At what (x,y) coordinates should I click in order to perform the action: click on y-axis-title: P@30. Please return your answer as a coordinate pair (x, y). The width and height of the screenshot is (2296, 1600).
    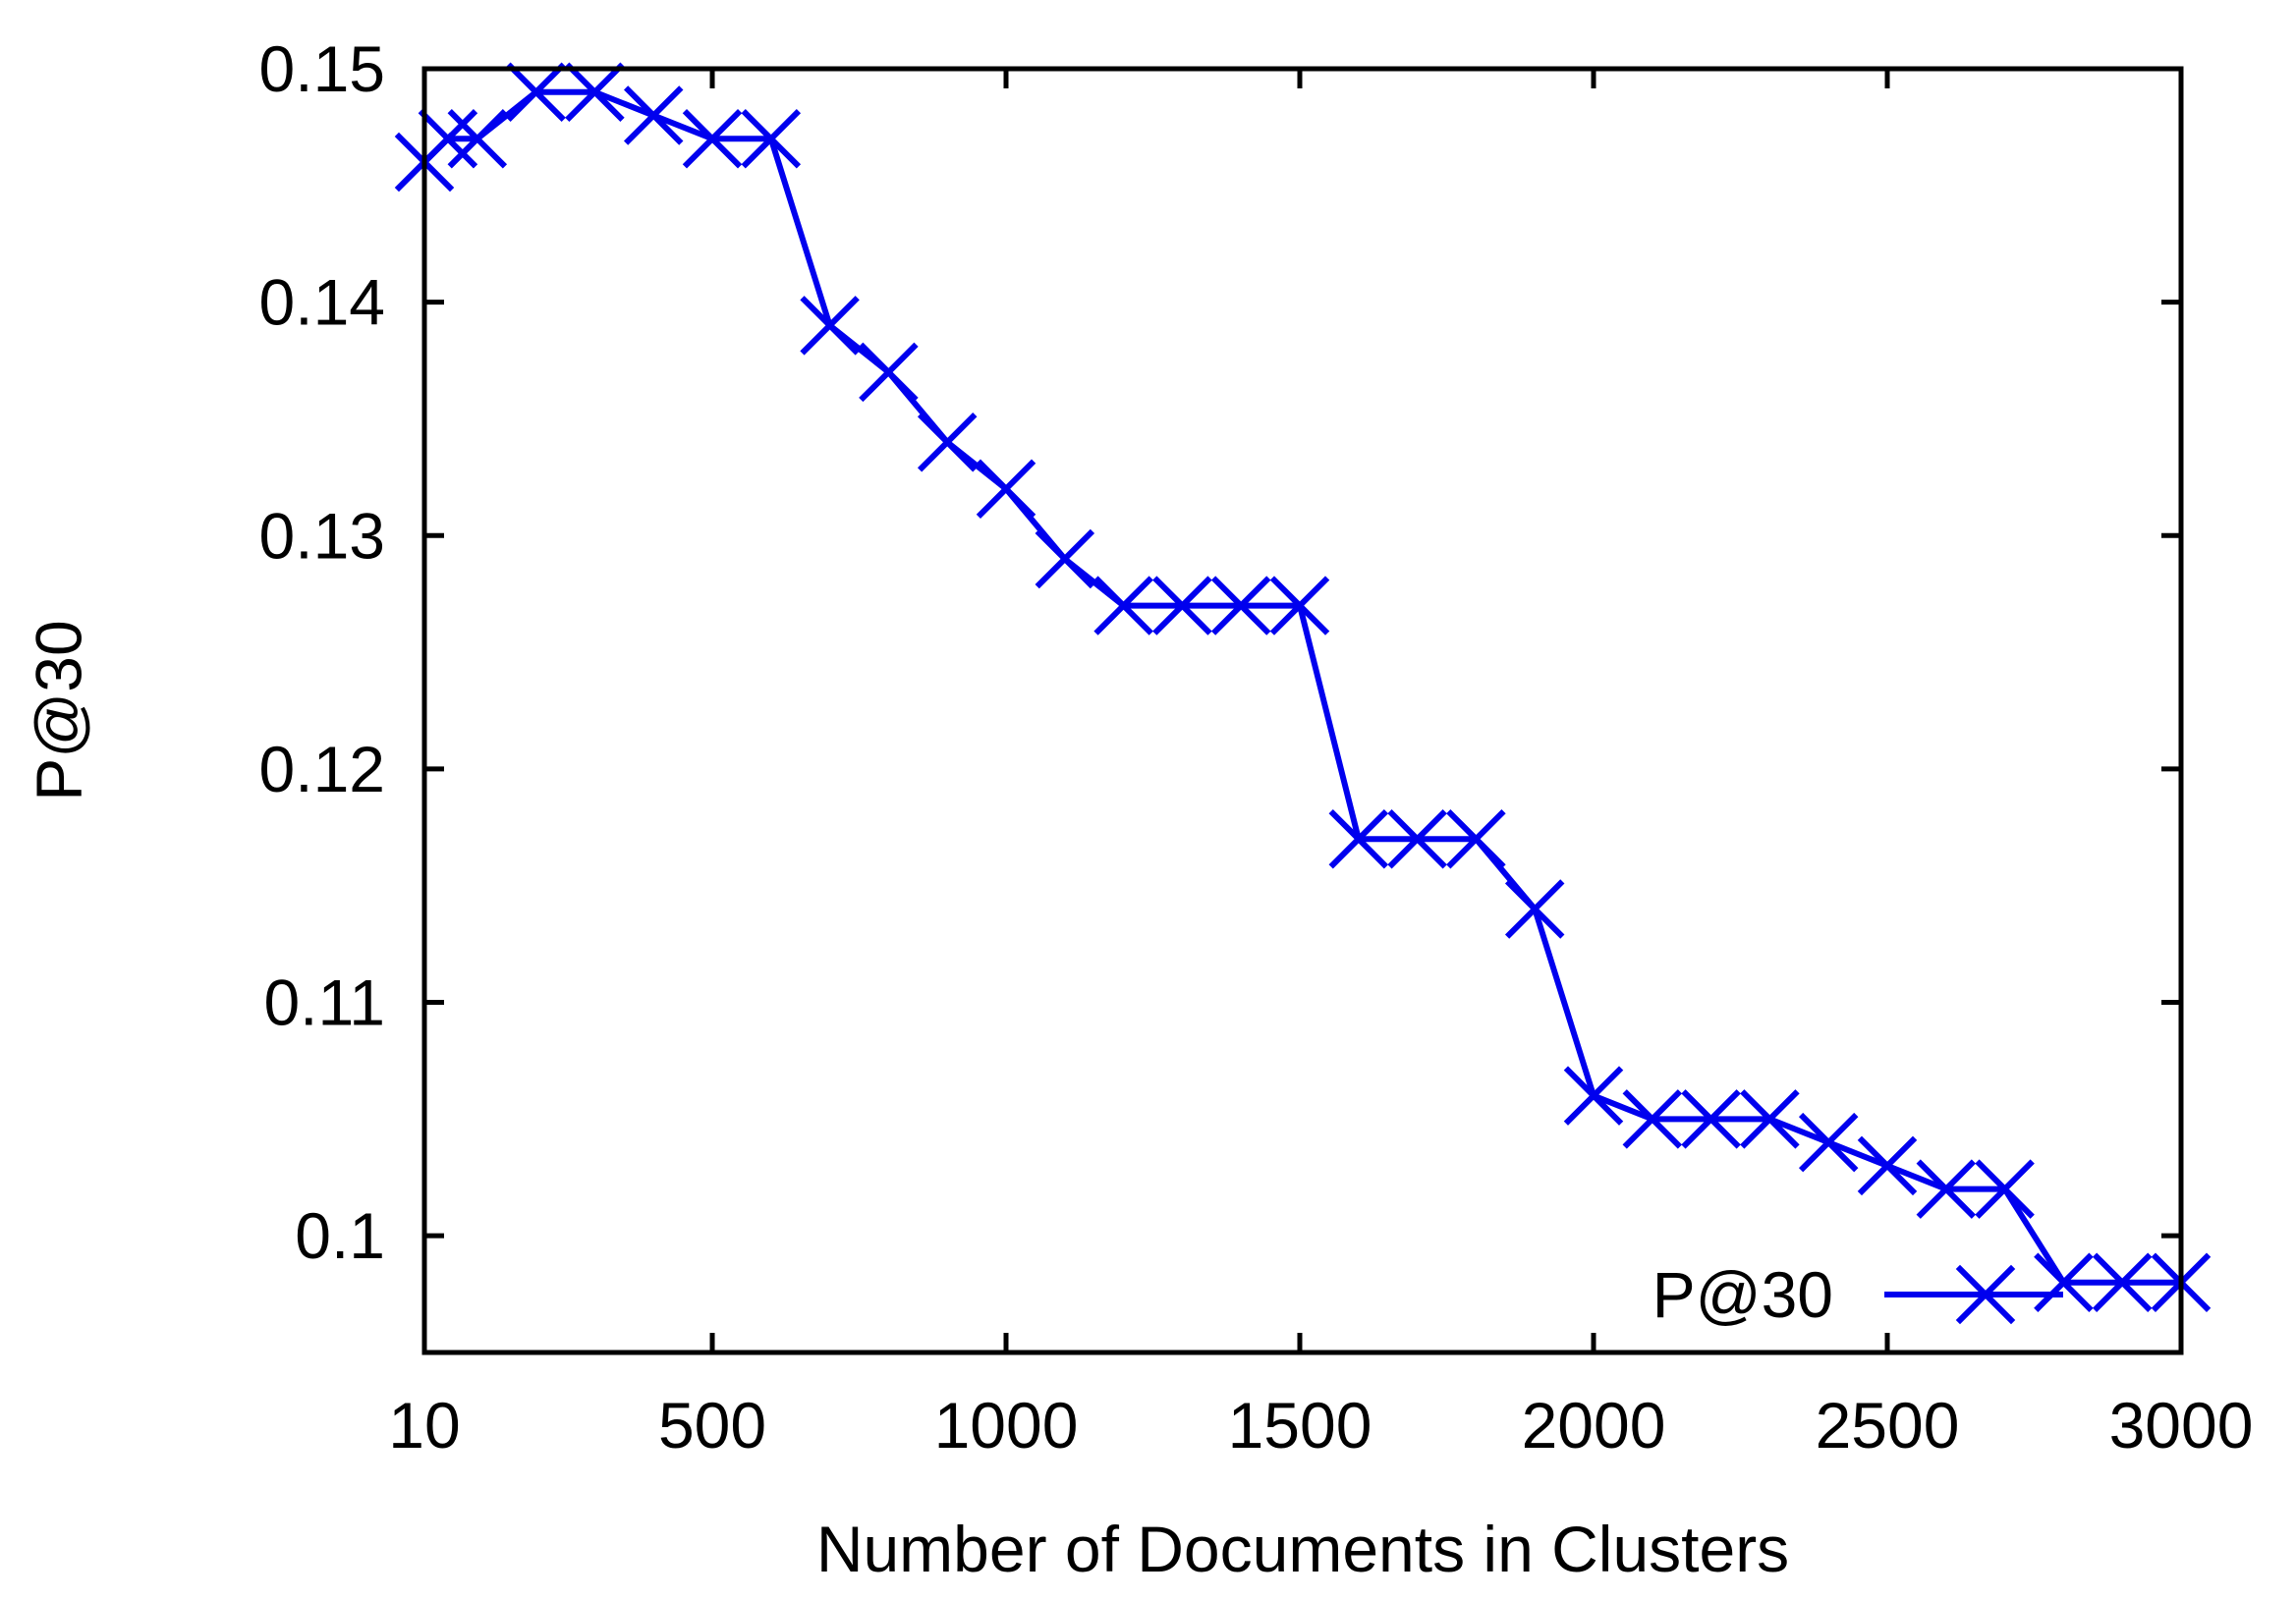
    Looking at the image, I should click on (58, 710).